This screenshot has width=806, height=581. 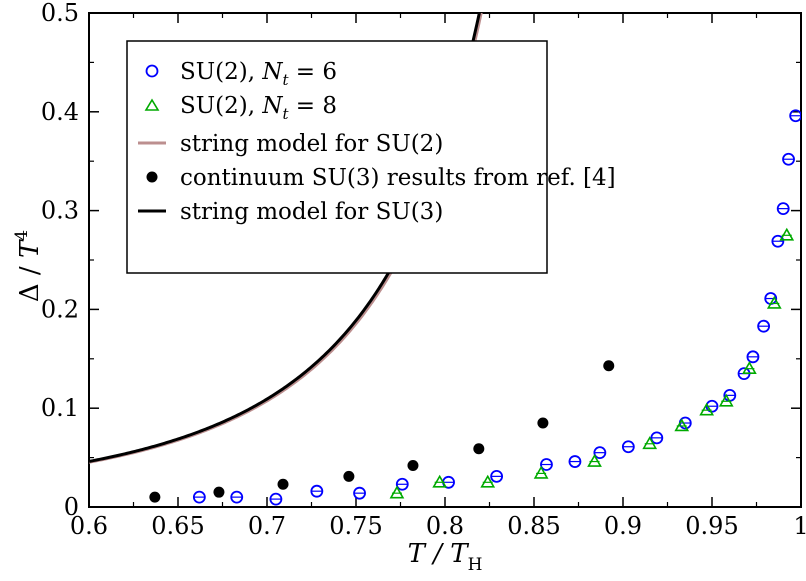 I want to click on x-tick-label: 1, so click(x=799, y=526).